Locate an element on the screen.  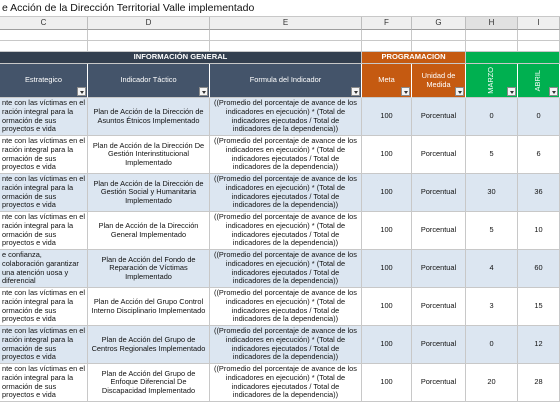
group-header: INFORMACIÓN GENERAL is located at coordinates (181, 58).